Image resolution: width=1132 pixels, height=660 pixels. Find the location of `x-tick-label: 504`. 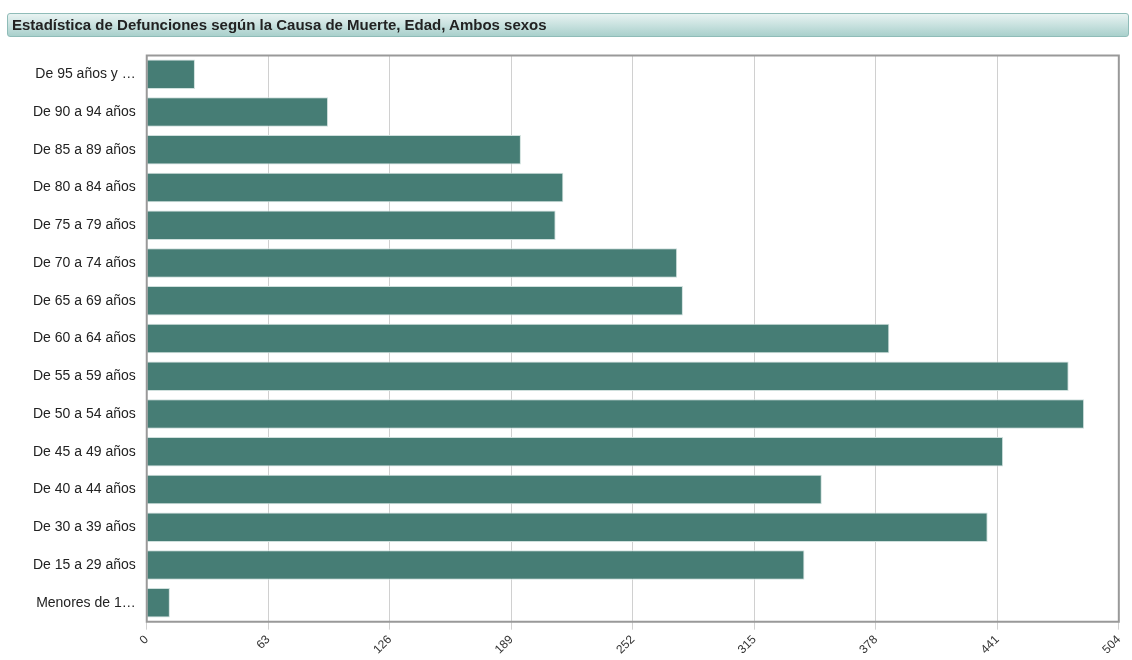

x-tick-label: 504 is located at coordinates (1111, 644).